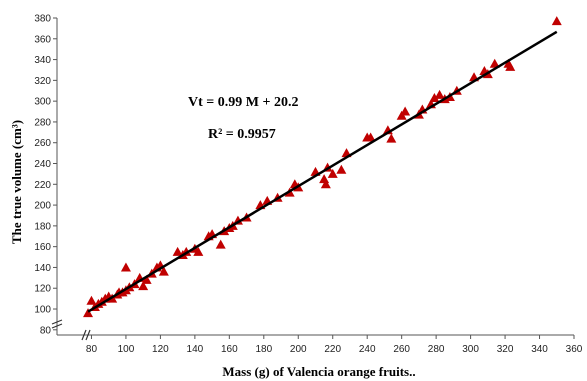 This screenshot has width=587, height=381. Describe the element at coordinates (229, 349) in the screenshot. I see `x-tick-label: 160` at that location.